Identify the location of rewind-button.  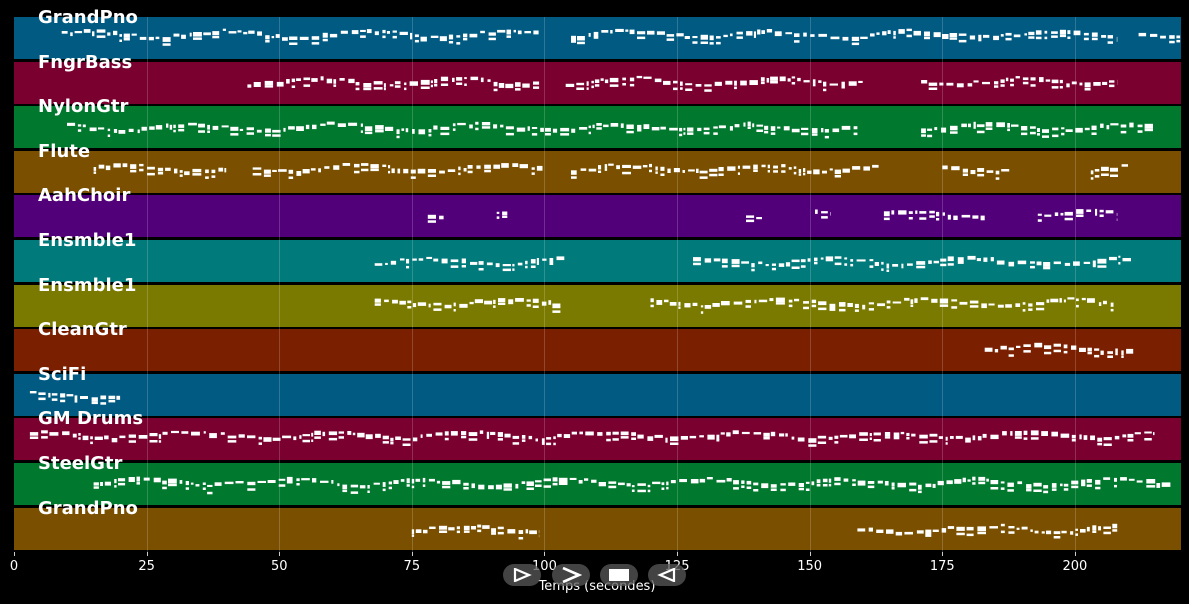
(667, 575).